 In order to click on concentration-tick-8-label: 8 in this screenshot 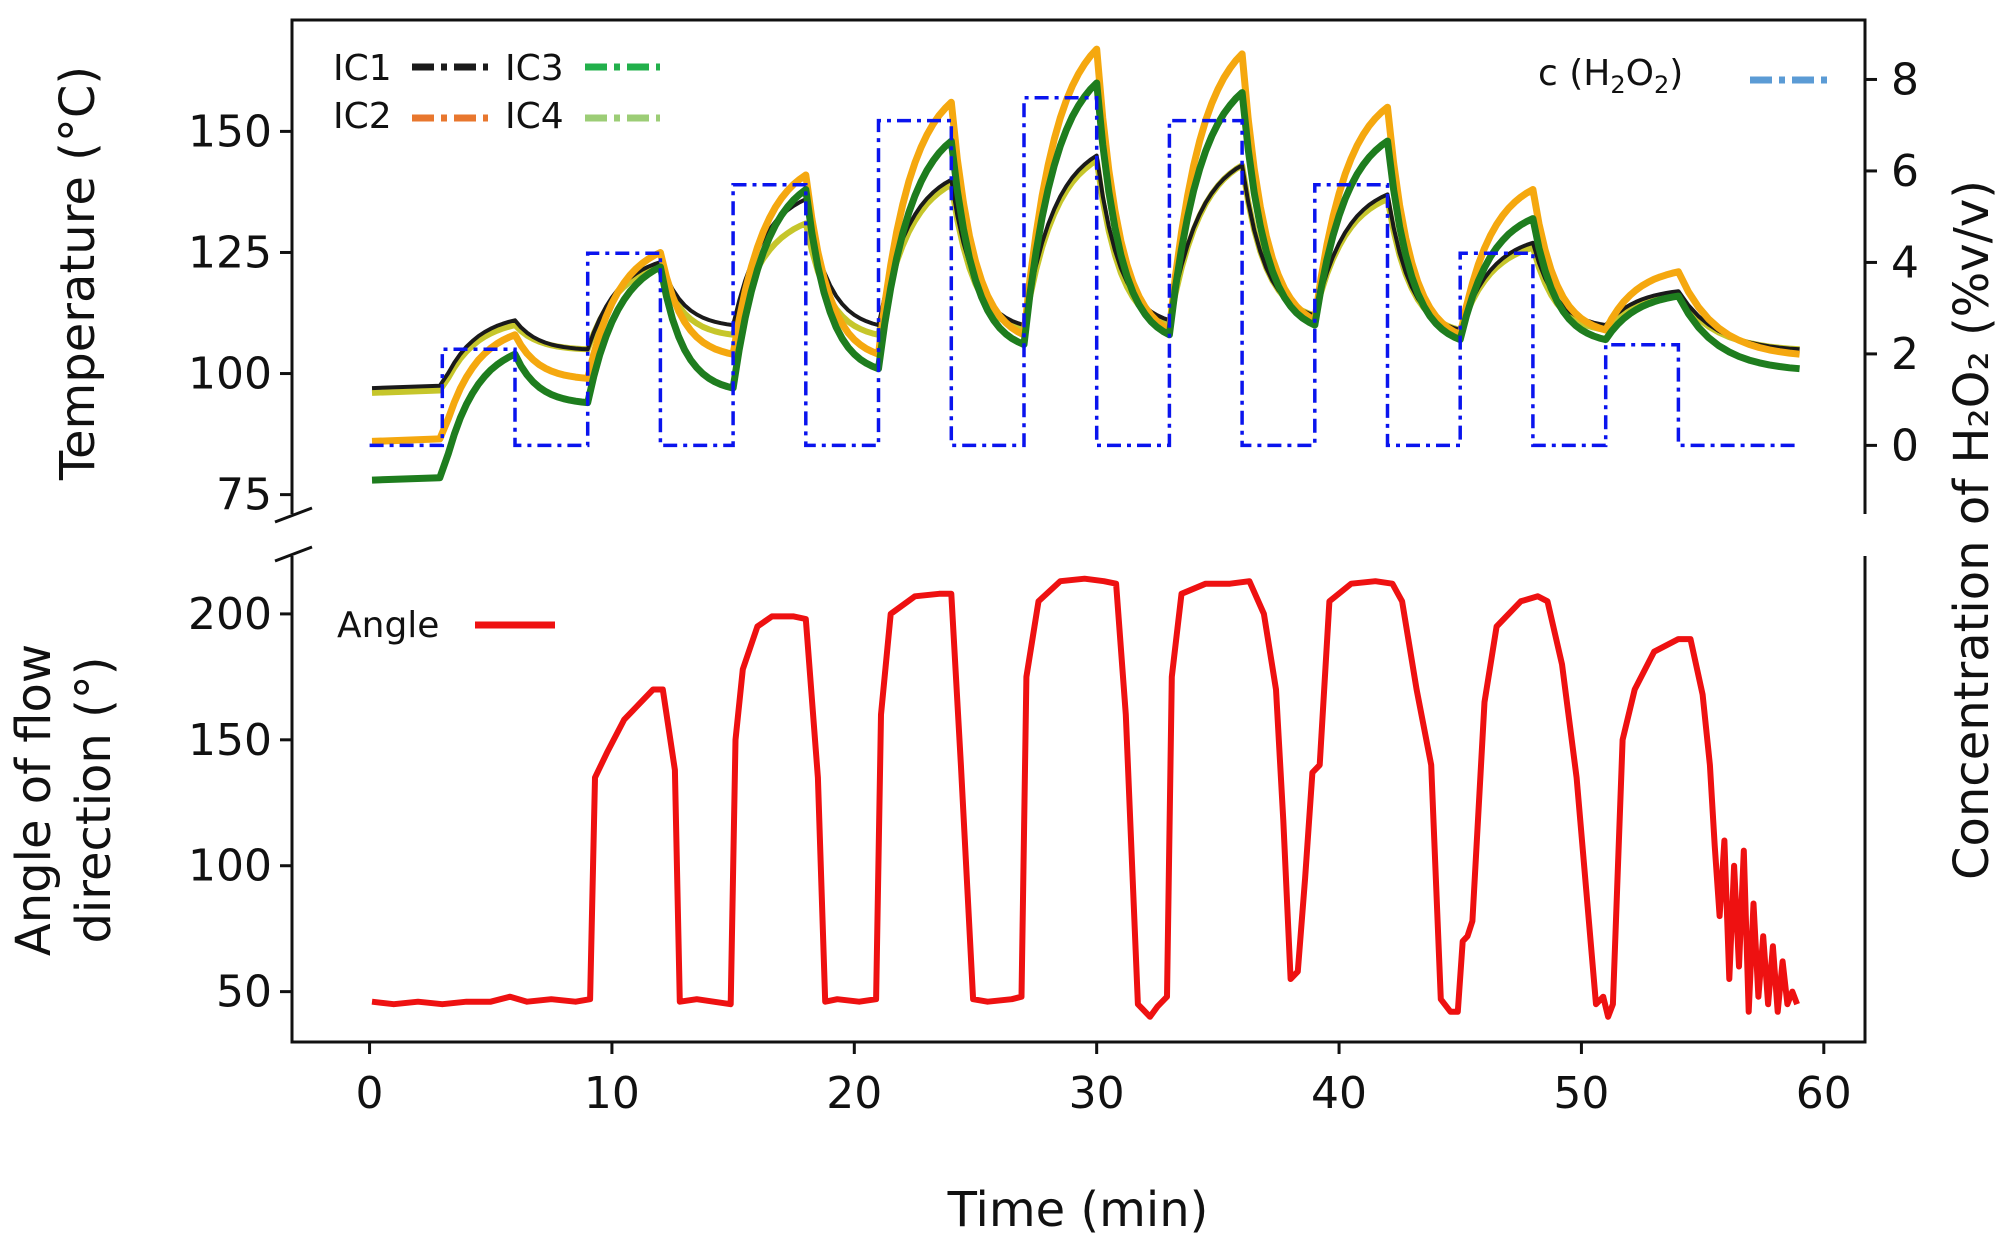, I will do `click(1905, 79)`.